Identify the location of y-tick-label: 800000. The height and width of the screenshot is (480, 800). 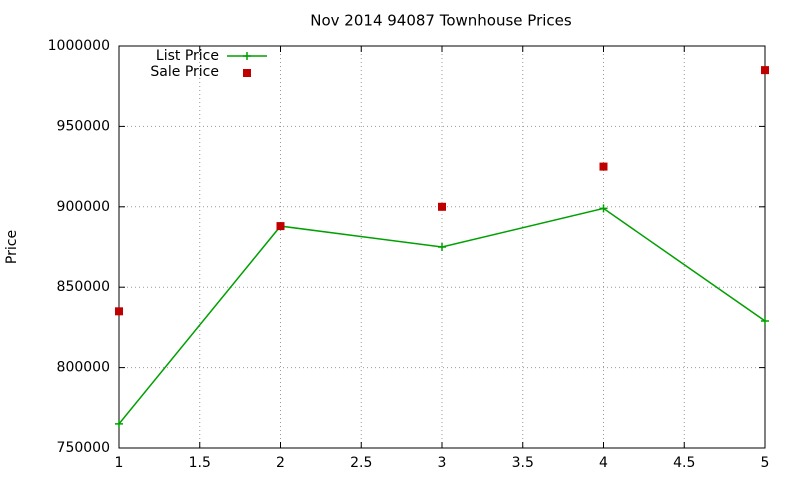
(83, 368).